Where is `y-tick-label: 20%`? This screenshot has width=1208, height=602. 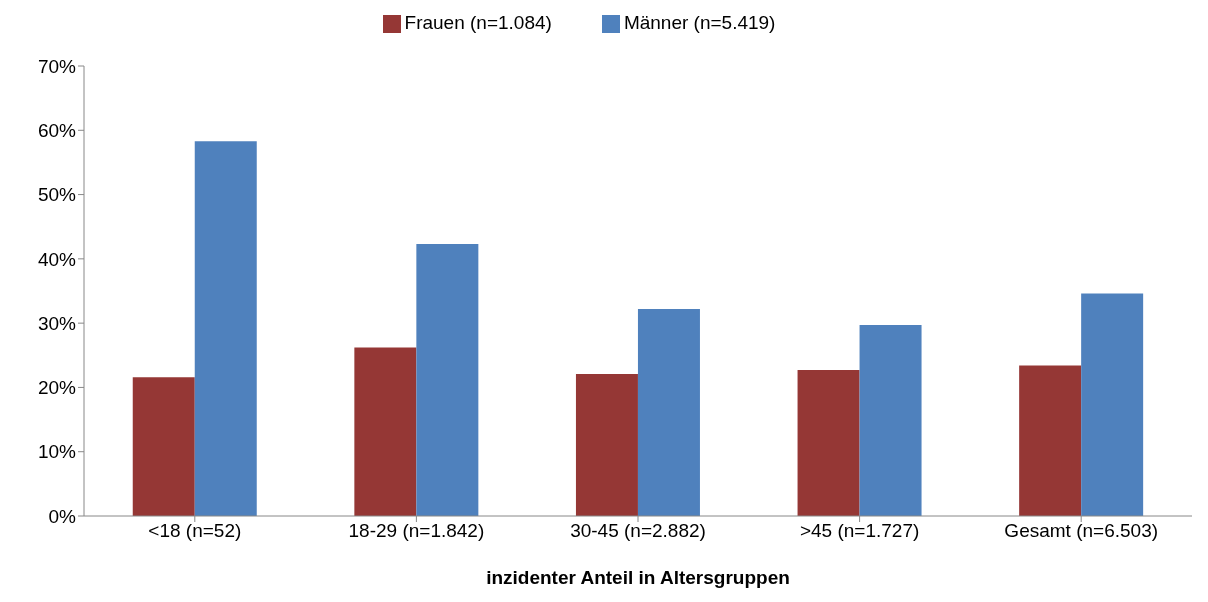 y-tick-label: 20% is located at coordinates (57, 388).